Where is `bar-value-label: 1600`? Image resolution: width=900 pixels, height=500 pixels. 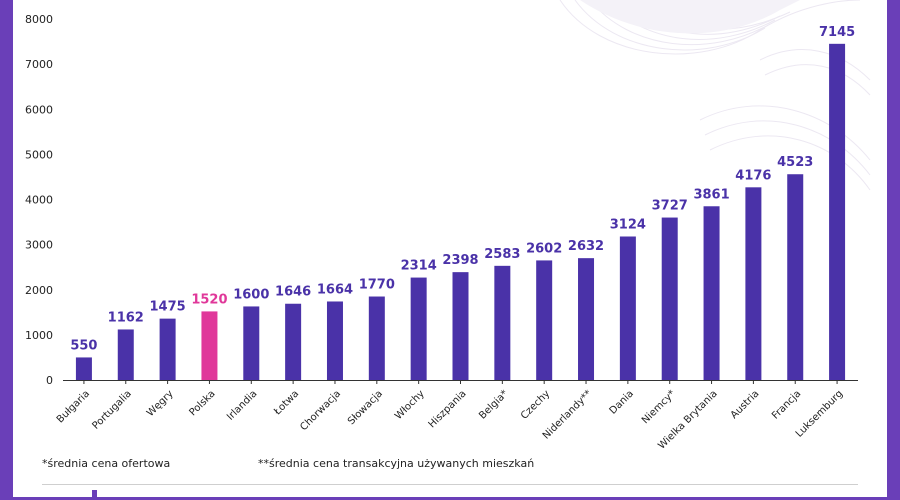 bar-value-label: 1600 is located at coordinates (251, 294).